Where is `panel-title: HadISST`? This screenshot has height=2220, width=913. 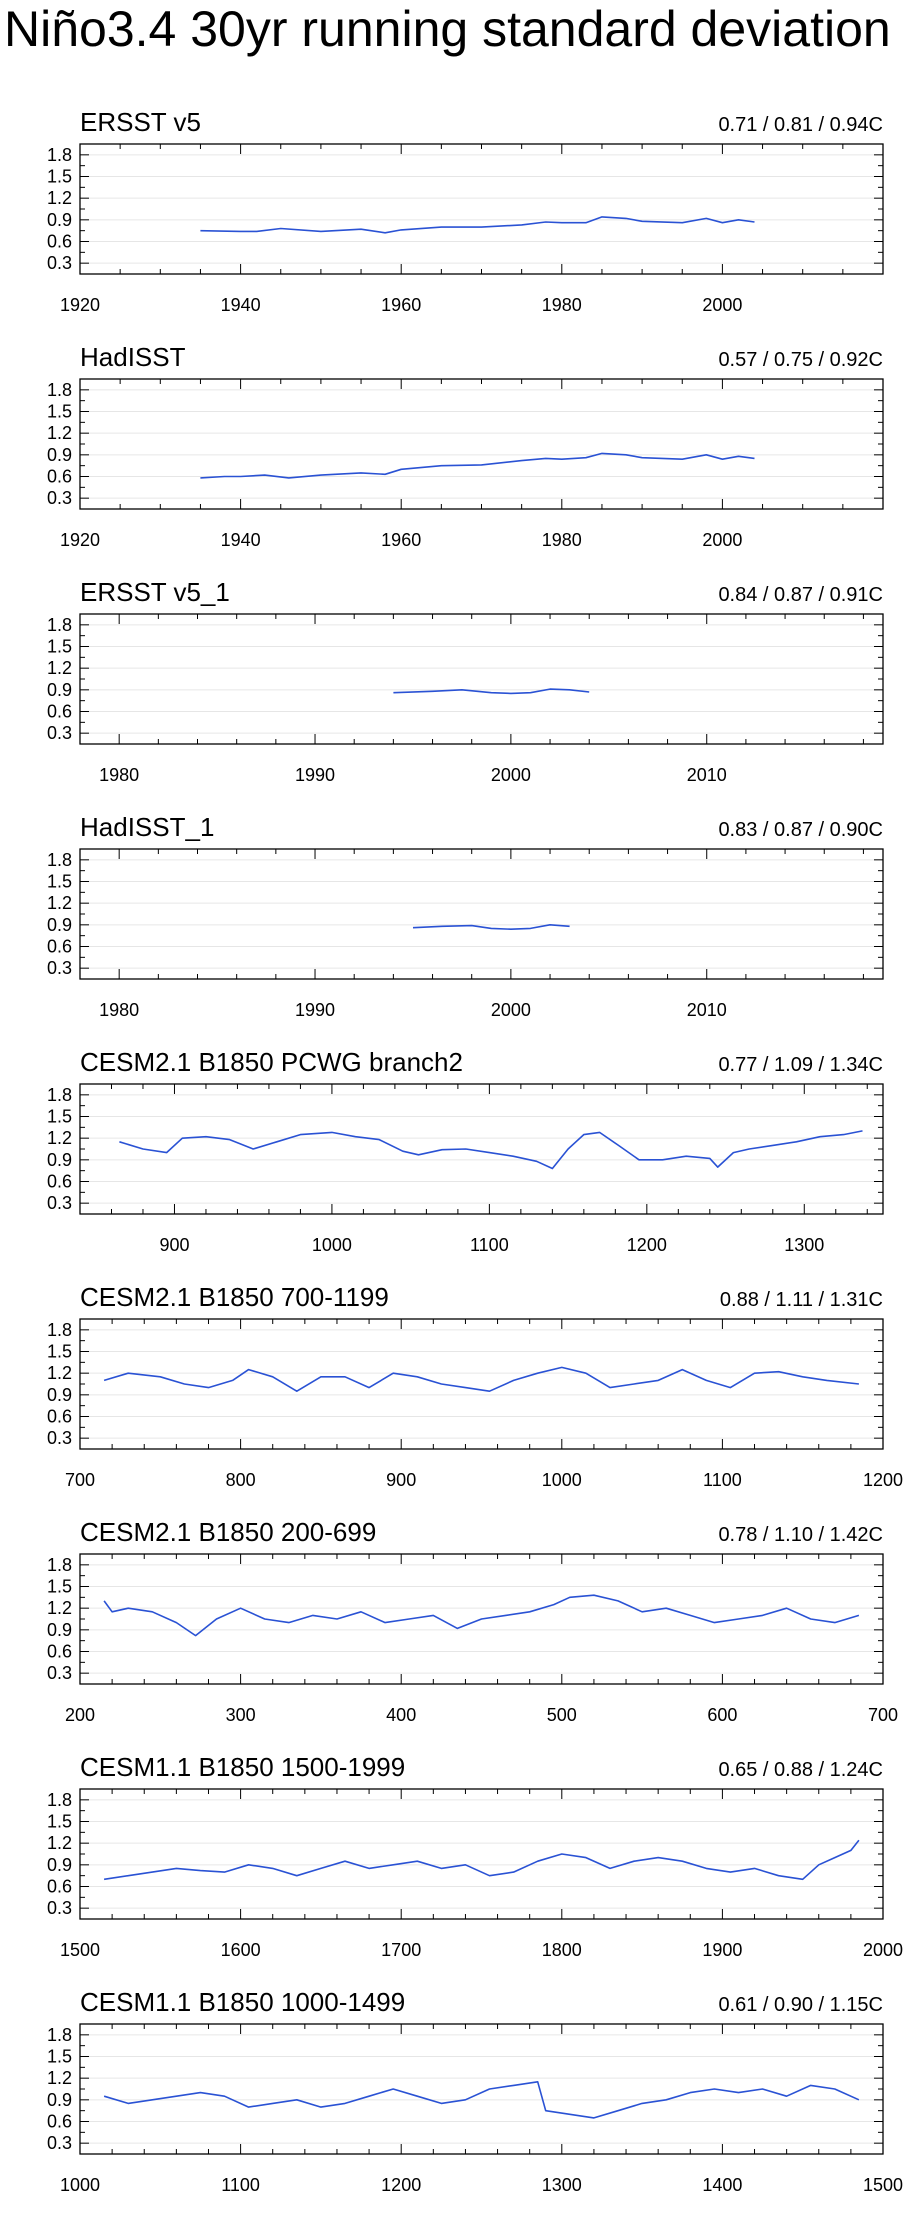 panel-title: HadISST is located at coordinates (133, 357).